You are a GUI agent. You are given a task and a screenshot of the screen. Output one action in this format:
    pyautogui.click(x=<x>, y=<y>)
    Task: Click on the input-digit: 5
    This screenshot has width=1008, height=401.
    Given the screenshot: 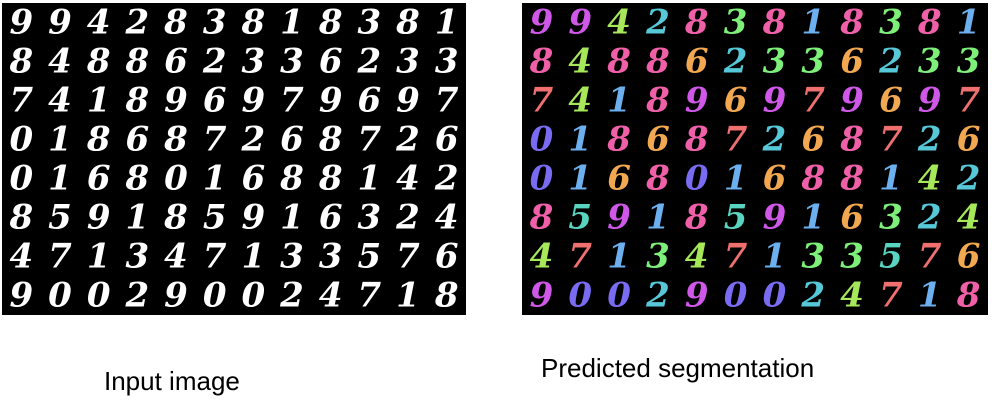 What is the action you would take?
    pyautogui.click(x=369, y=257)
    